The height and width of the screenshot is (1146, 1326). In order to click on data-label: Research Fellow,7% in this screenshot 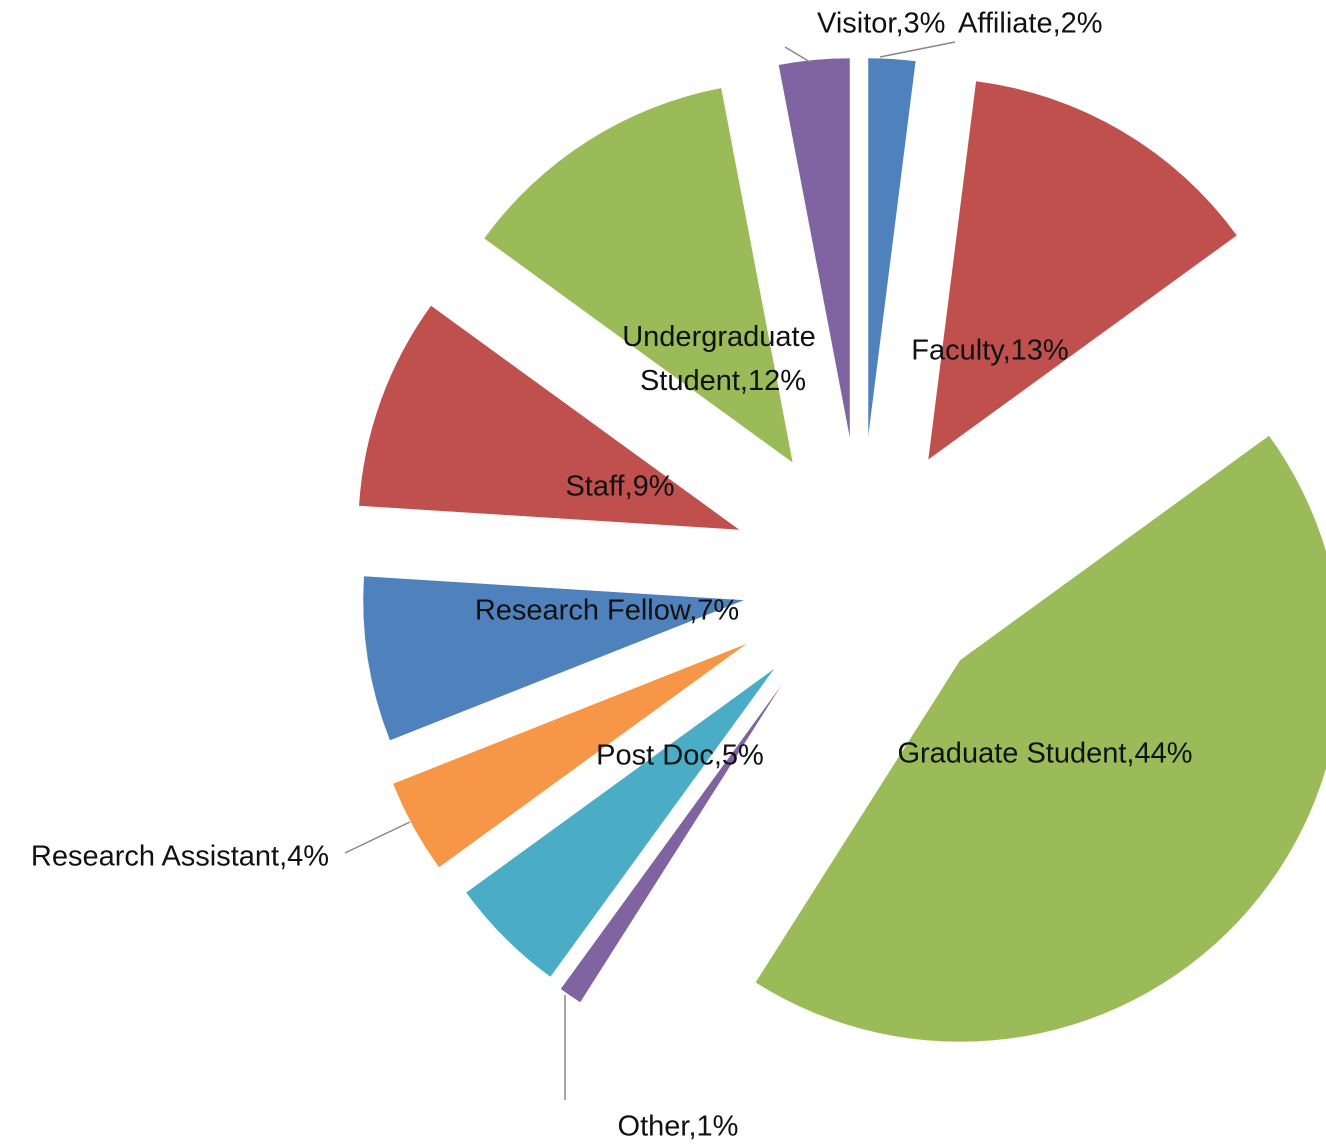, I will do `click(607, 611)`.